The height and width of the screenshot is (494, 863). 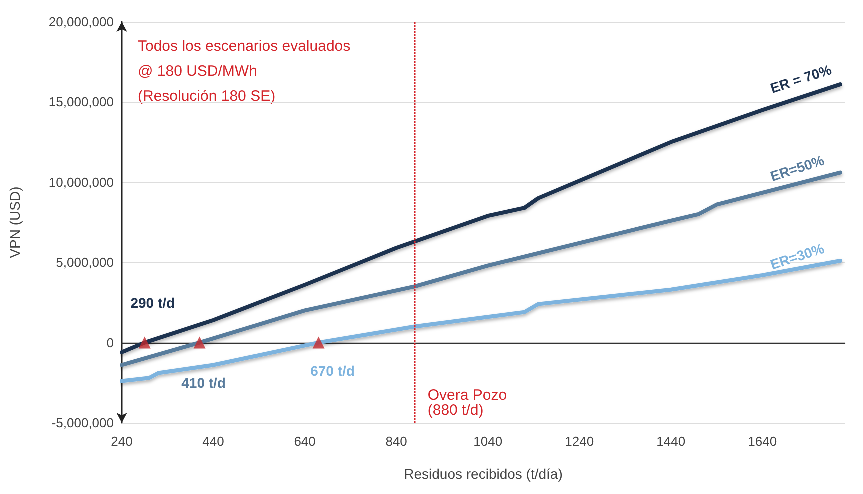 What do you see at coordinates (110, 342) in the screenshot?
I see `y-tick-label: 0` at bounding box center [110, 342].